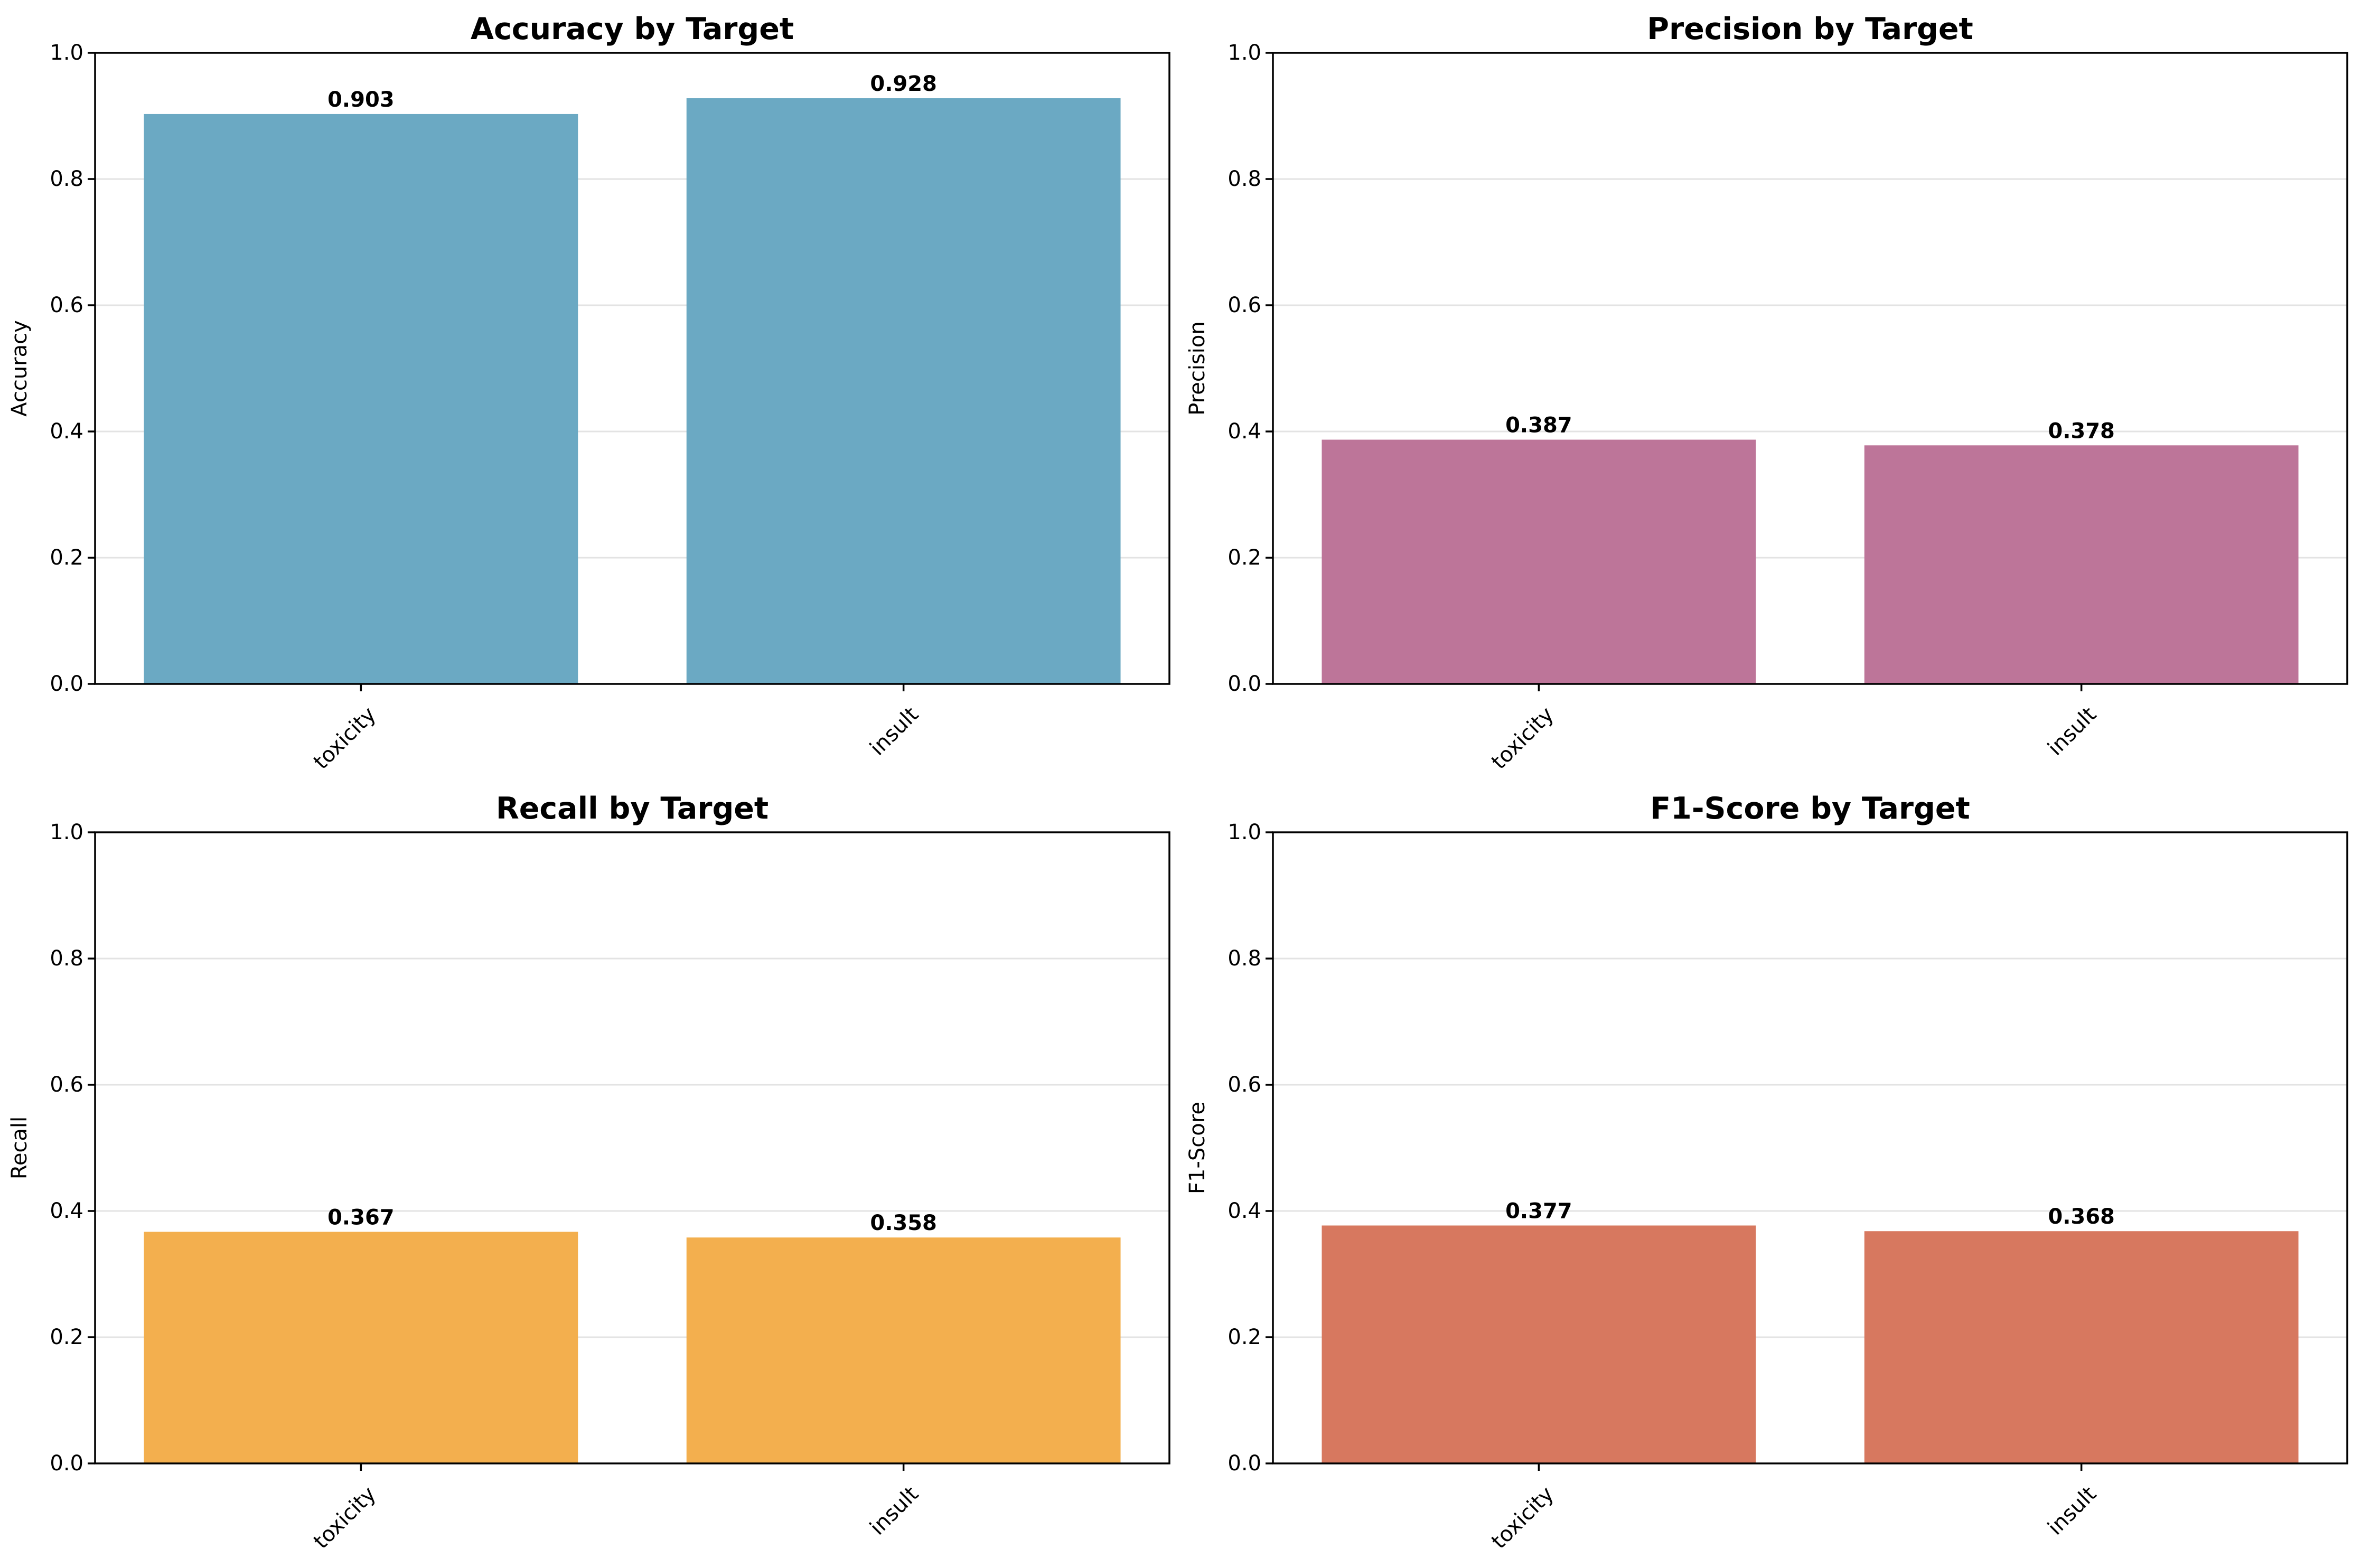  What do you see at coordinates (1539, 426) in the screenshot?
I see `data-label-toxicity: 0.387` at bounding box center [1539, 426].